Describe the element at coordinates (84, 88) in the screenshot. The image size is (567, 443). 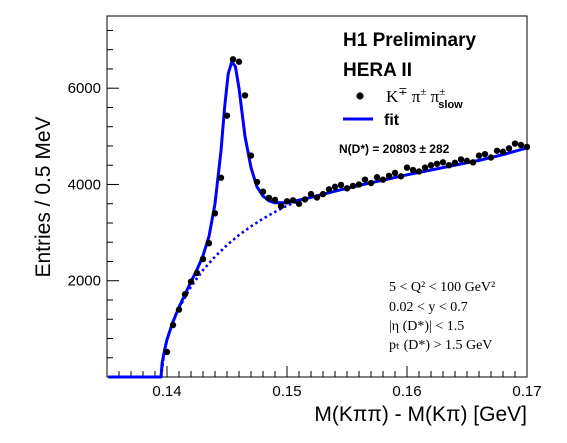
I see `y-tick-label: 6000` at that location.